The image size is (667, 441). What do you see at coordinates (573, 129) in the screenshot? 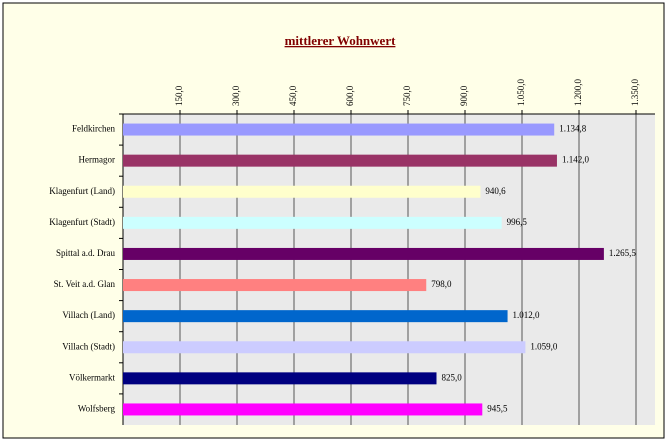
I see `value-label: 1.134,8` at bounding box center [573, 129].